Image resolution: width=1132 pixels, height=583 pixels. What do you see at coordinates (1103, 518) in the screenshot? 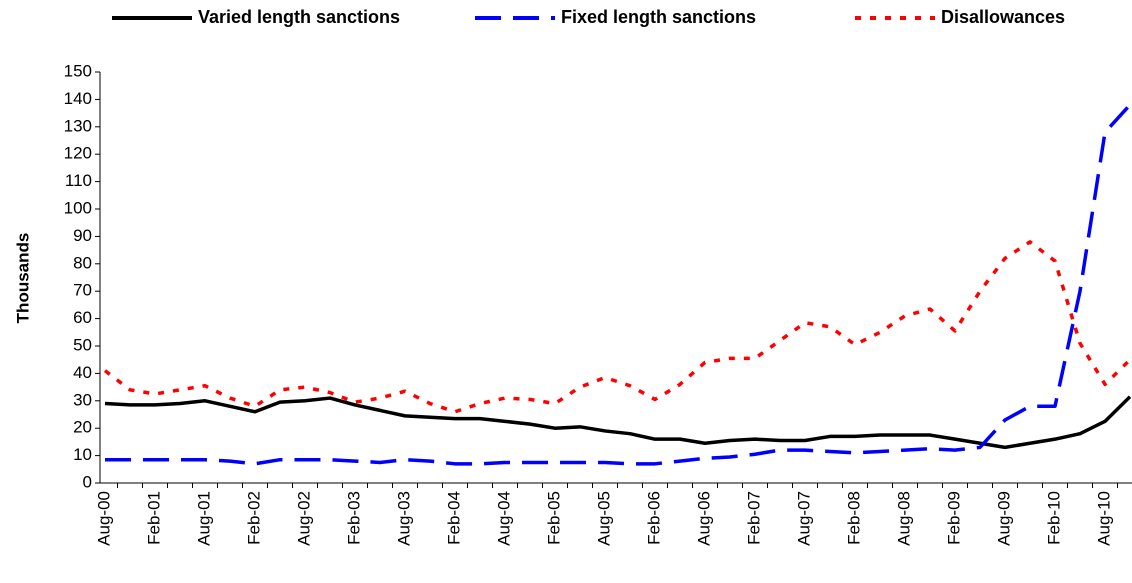
I see `x-tick-label: Aug-10` at bounding box center [1103, 518].